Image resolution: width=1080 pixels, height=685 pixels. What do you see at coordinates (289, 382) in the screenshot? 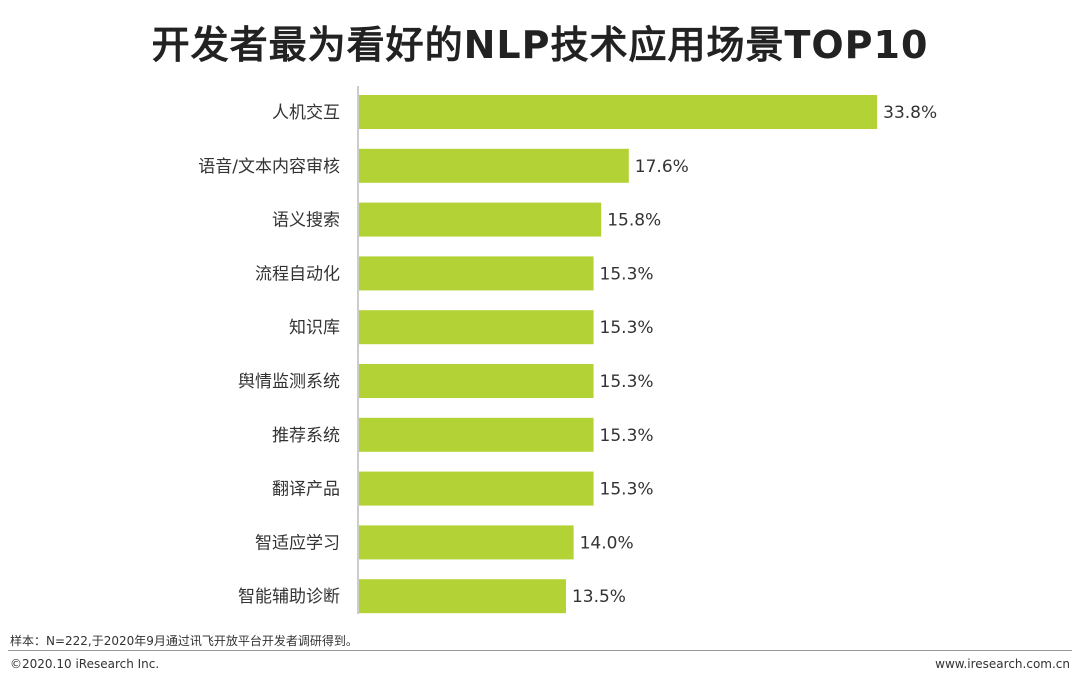
I see `category-label: 舆情监测系统` at bounding box center [289, 382].